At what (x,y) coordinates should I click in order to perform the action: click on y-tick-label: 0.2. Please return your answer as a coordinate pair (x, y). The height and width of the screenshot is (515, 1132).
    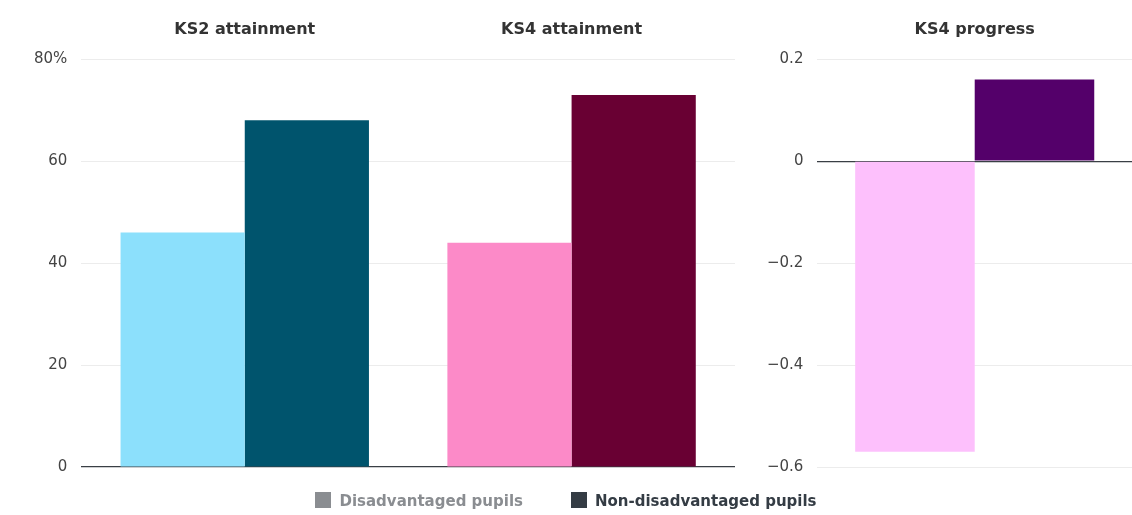
    Looking at the image, I should click on (791, 58).